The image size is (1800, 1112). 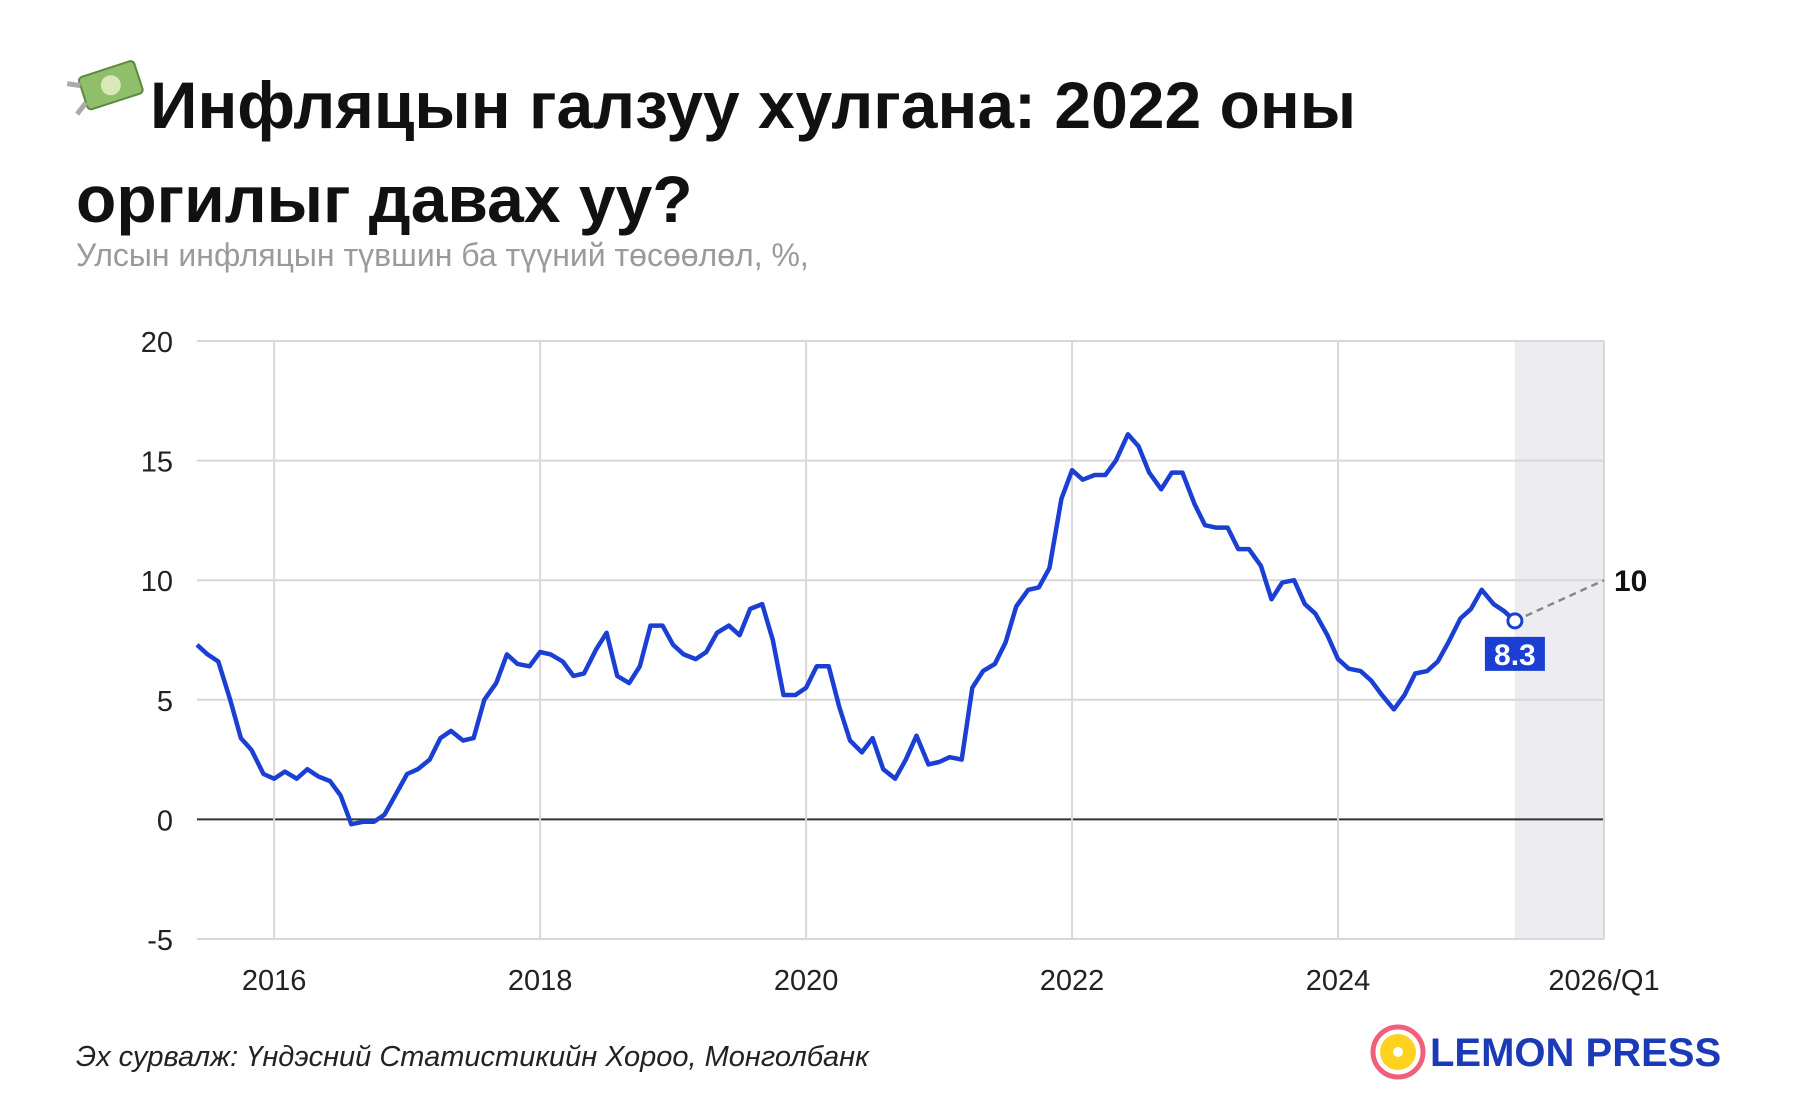 I want to click on forecast-label: 10, so click(x=1630, y=581).